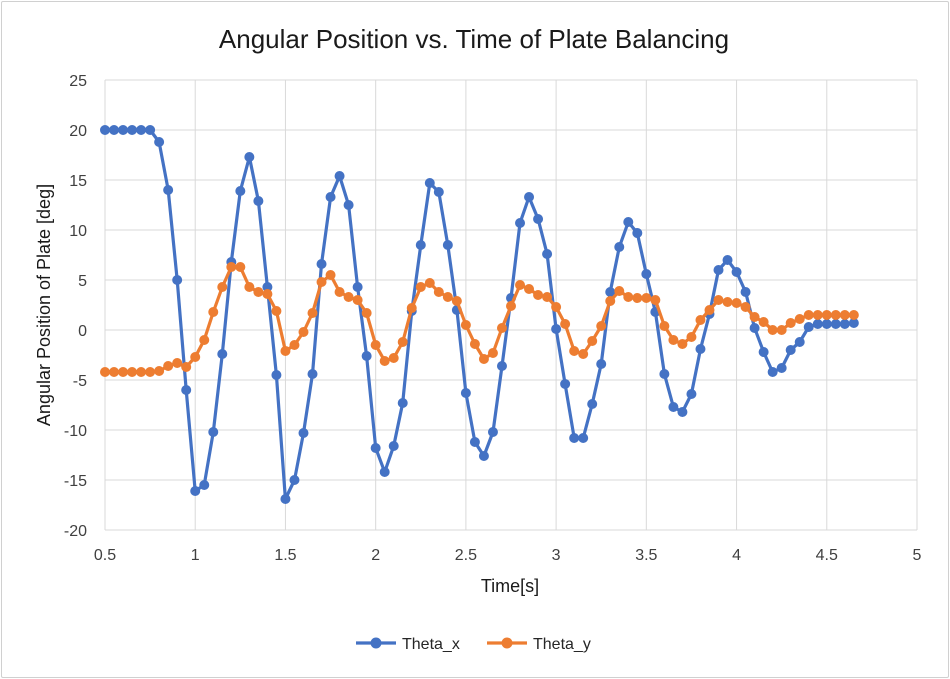 This screenshot has width=950, height=679. Describe the element at coordinates (80, 381) in the screenshot. I see `y-tick-label: -5` at that location.